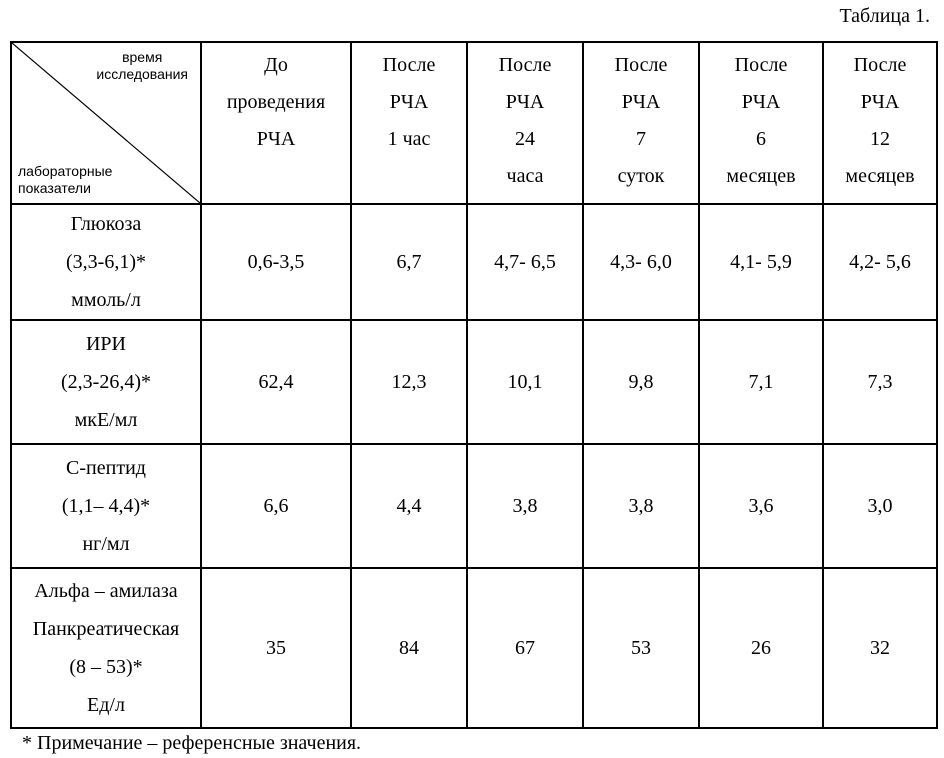 Image resolution: width=944 pixels, height=758 pixels. Describe the element at coordinates (880, 382) in the screenshot. I see `table-cell: 7,3` at that location.